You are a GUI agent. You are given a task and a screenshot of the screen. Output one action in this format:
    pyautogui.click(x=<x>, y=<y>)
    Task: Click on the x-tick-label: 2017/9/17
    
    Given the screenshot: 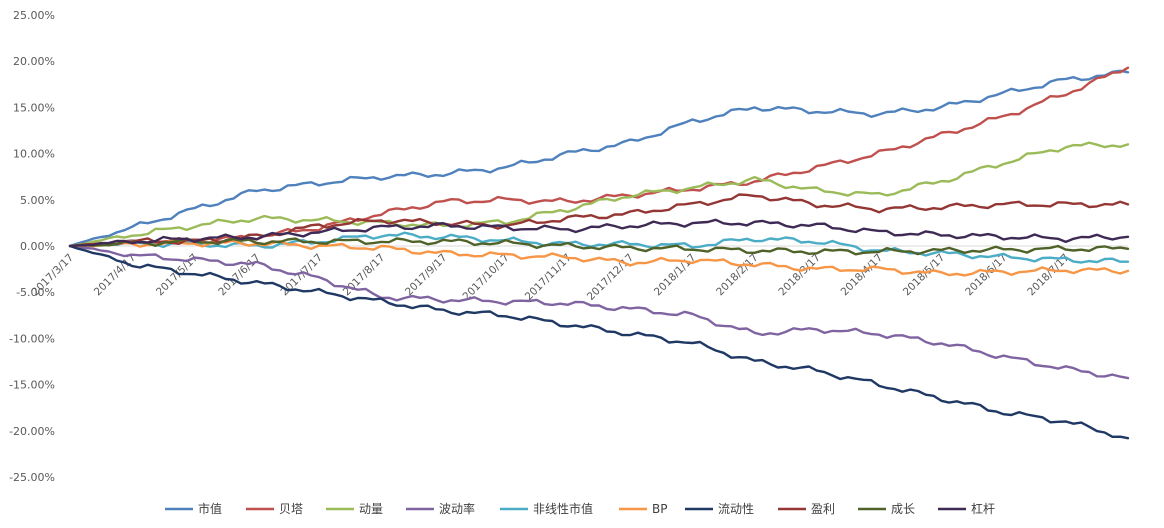 What is the action you would take?
    pyautogui.click(x=426, y=275)
    